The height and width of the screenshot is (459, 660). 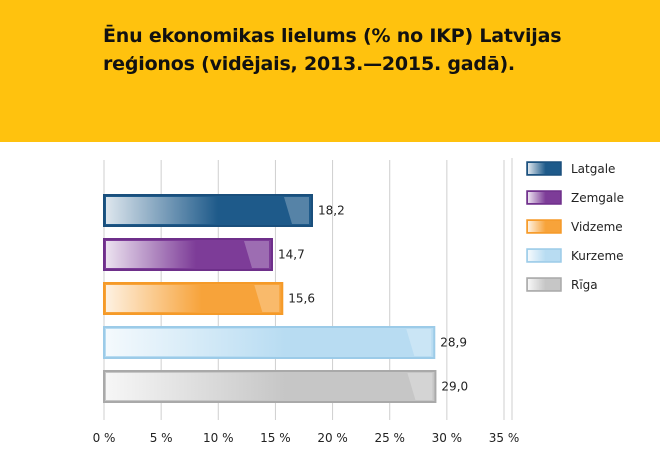 I want to click on x-tick-label: 35 %, so click(x=504, y=438).